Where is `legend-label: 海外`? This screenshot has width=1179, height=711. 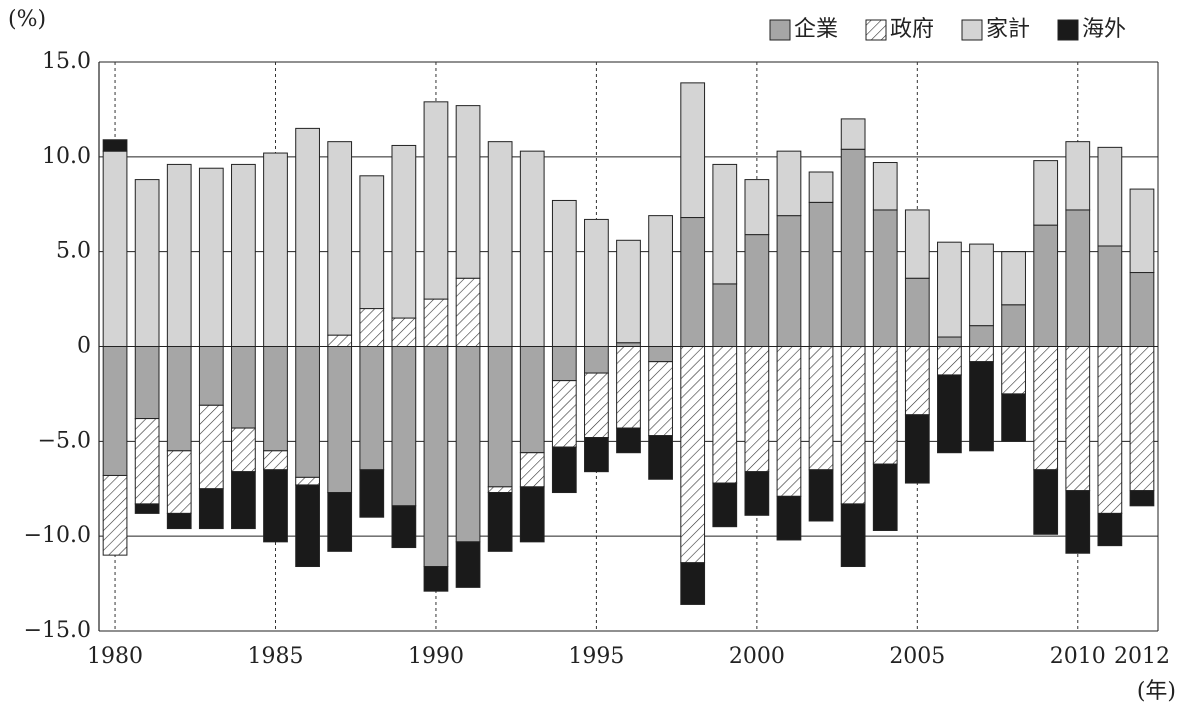 legend-label: 海外 is located at coordinates (1104, 29).